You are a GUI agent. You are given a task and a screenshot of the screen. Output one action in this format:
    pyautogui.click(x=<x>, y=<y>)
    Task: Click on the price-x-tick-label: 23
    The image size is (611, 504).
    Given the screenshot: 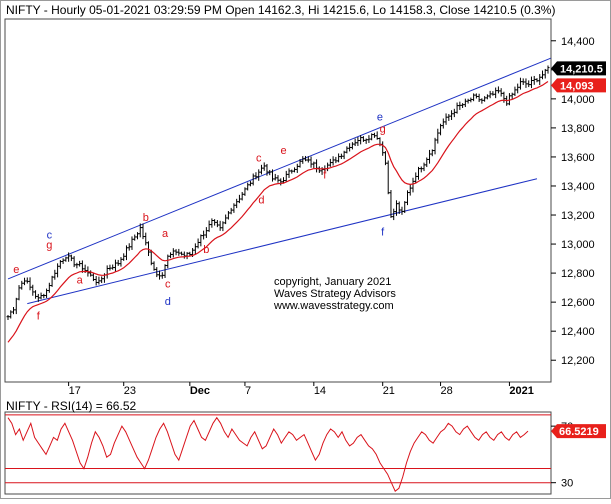 What is the action you would take?
    pyautogui.click(x=130, y=391)
    